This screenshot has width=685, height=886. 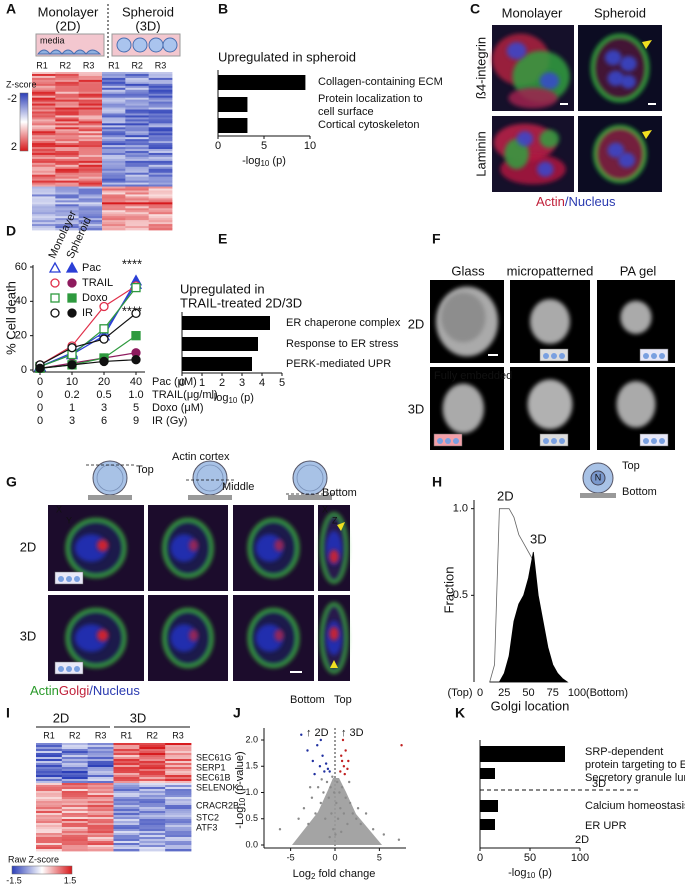 What do you see at coordinates (103, 395) in the screenshot?
I see `x-tick-label: 0.5` at bounding box center [103, 395].